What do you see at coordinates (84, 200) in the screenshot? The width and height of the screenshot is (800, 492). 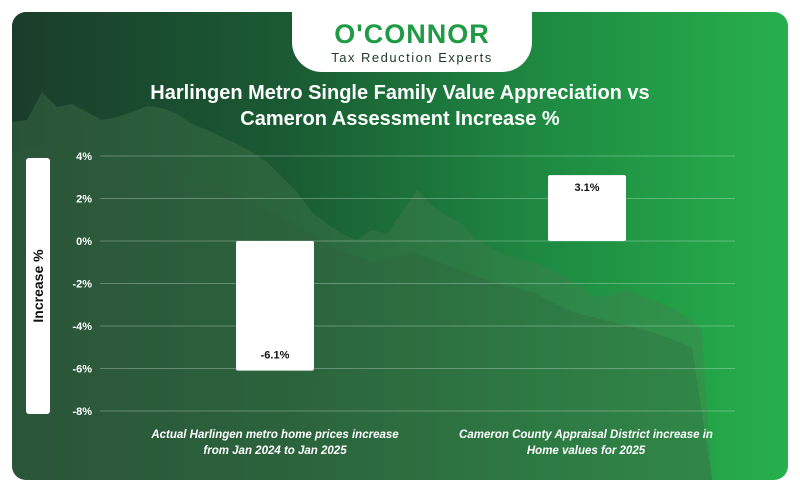 I see `y-tick-label: 2%` at bounding box center [84, 200].